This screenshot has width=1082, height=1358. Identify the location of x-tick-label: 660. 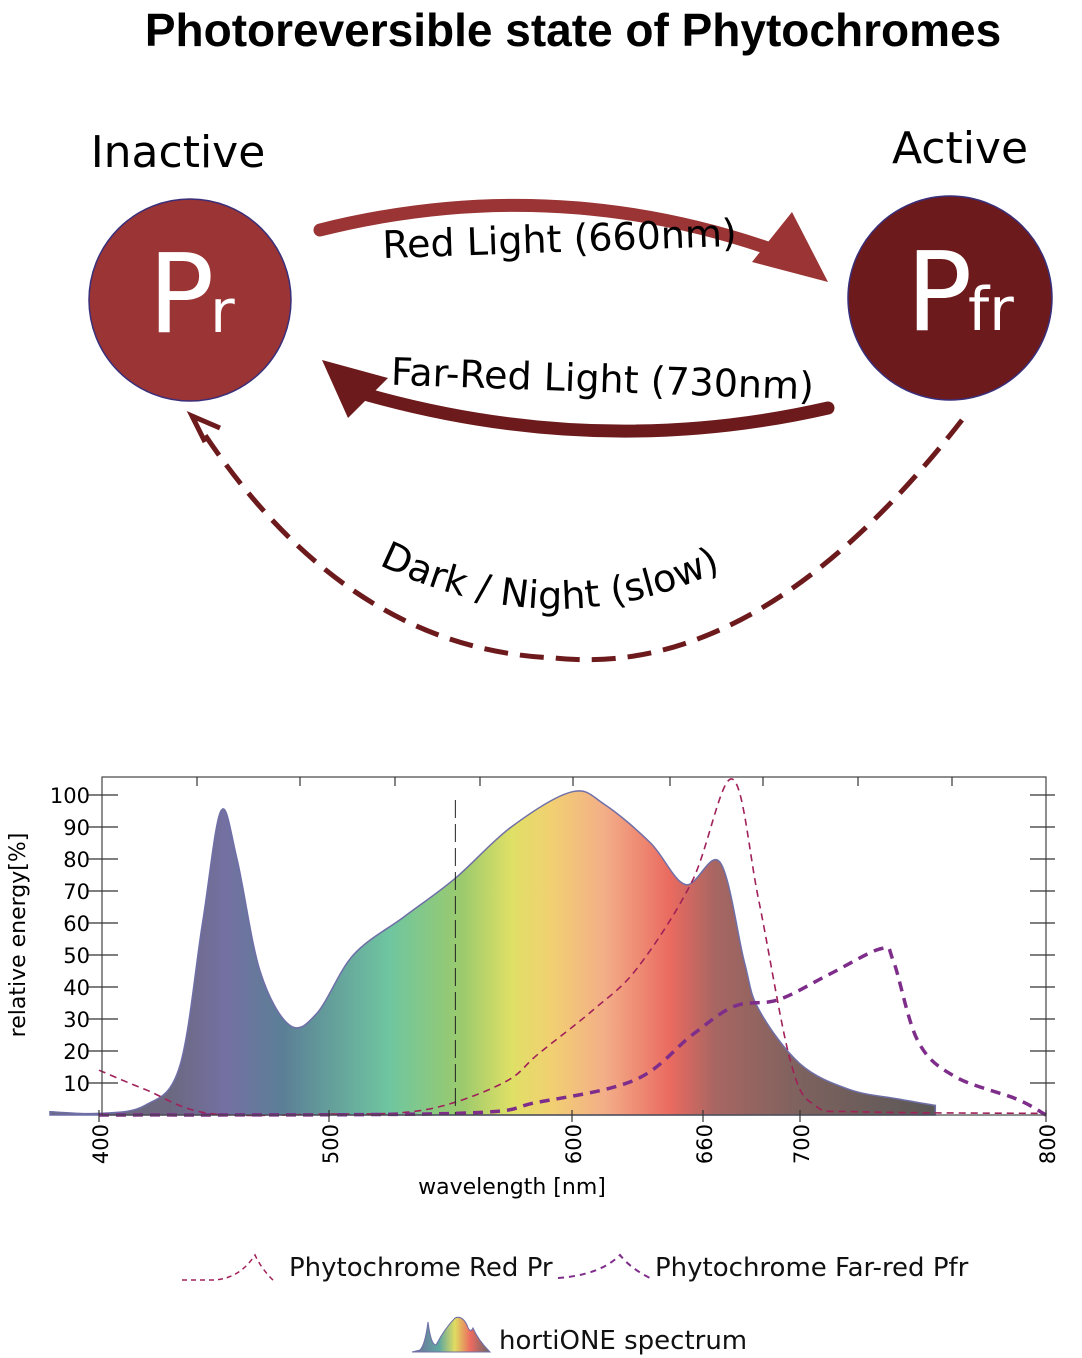
(705, 1144).